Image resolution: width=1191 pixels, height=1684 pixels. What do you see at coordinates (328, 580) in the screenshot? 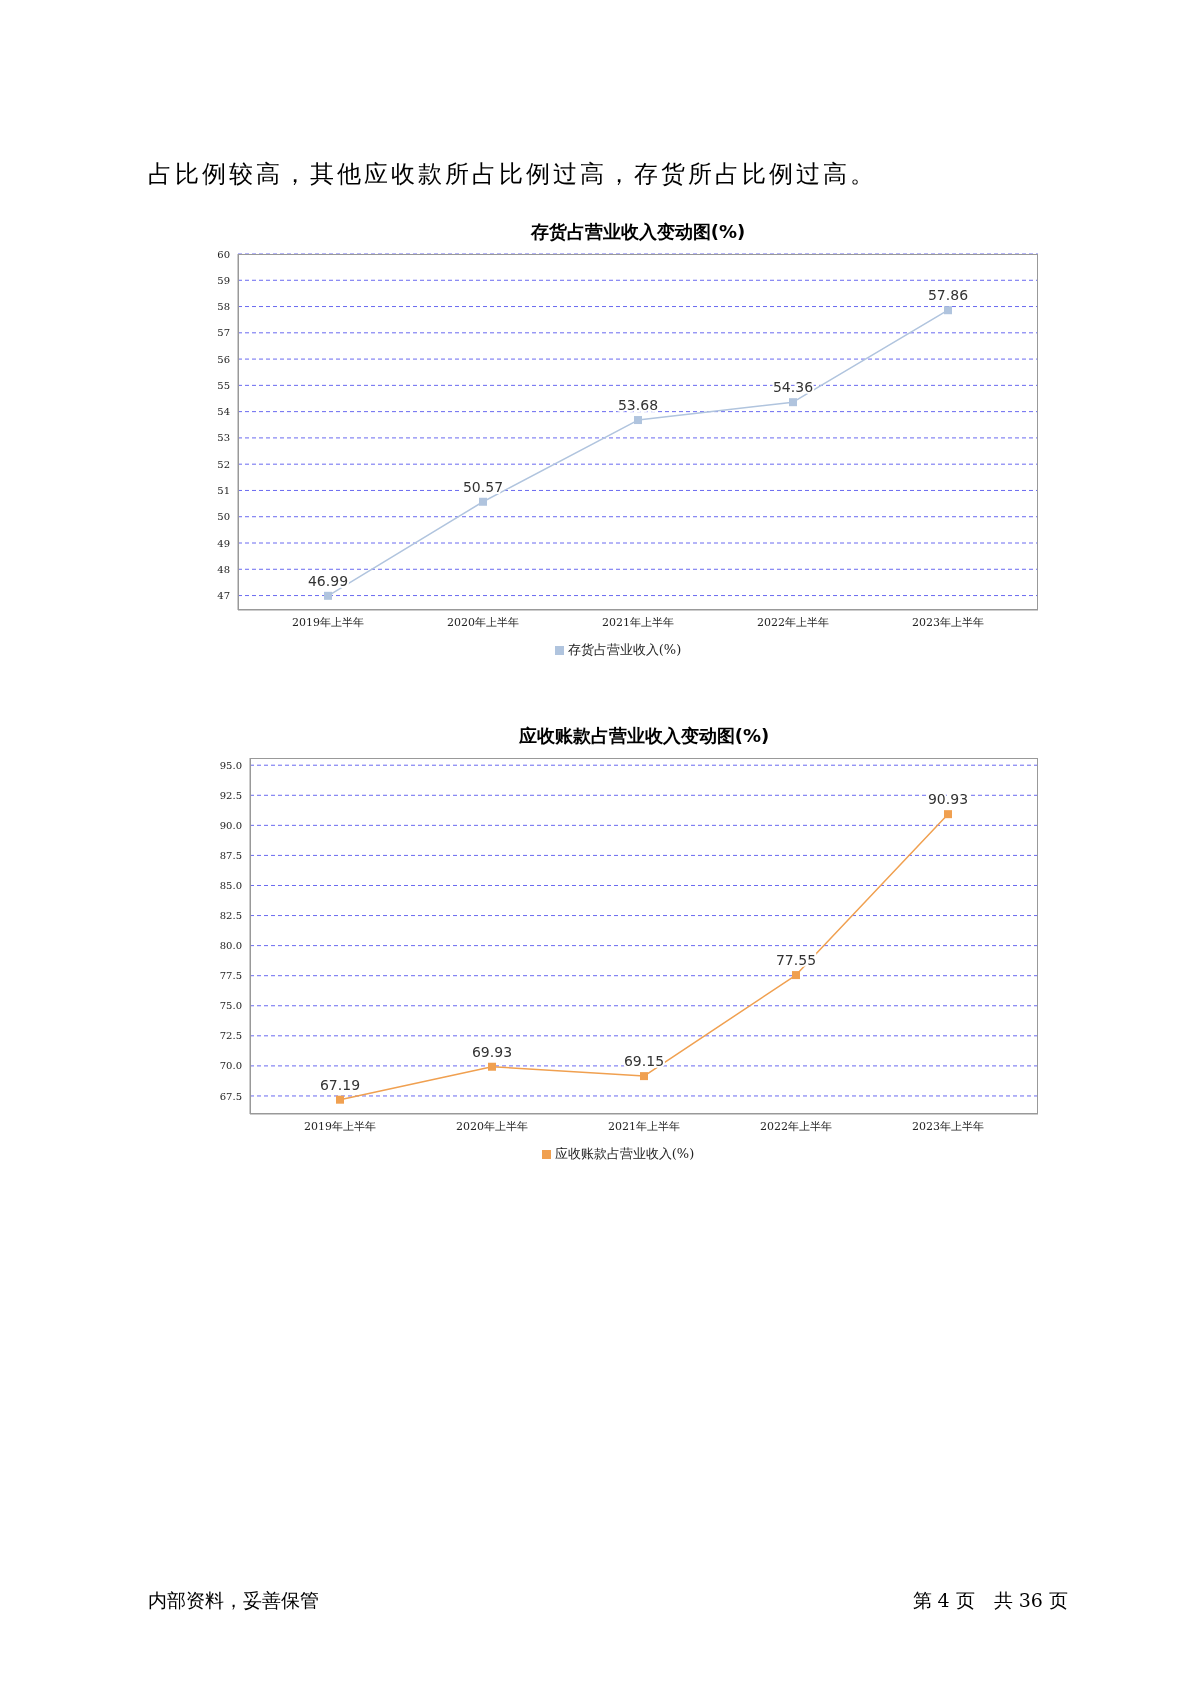
I see `data-label: 46.99` at bounding box center [328, 580].